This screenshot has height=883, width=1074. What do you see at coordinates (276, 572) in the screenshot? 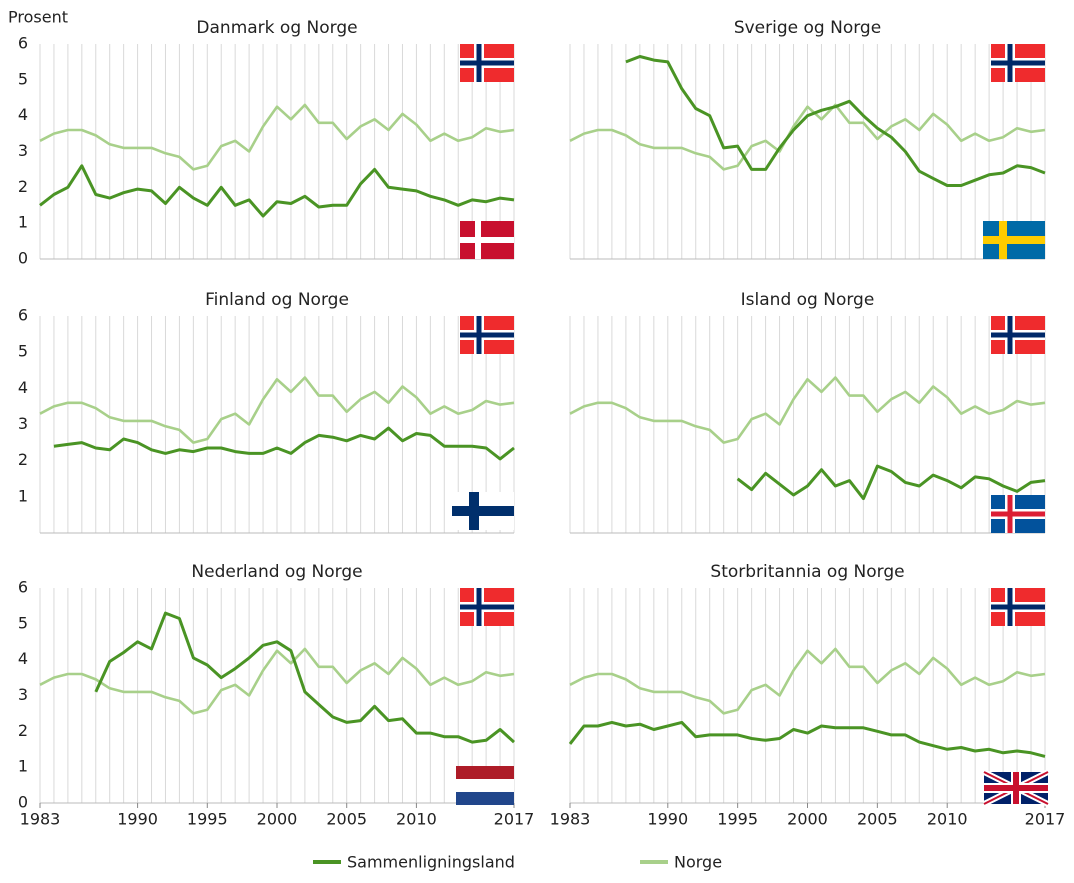
I see `chart-title: Nederland og Norge` at bounding box center [276, 572].